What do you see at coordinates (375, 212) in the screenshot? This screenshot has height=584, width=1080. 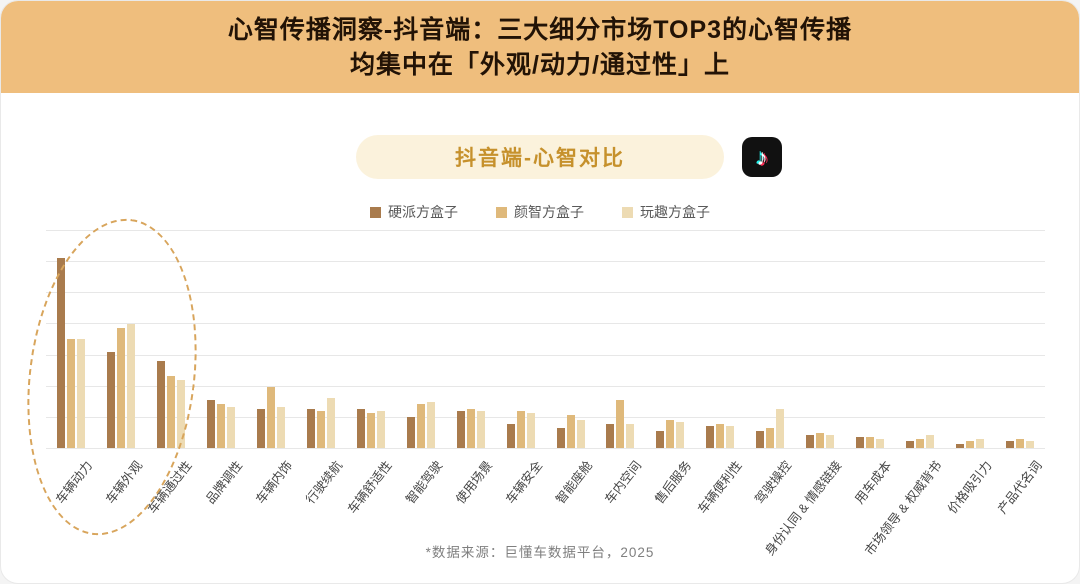 I see `legend-swatch` at bounding box center [375, 212].